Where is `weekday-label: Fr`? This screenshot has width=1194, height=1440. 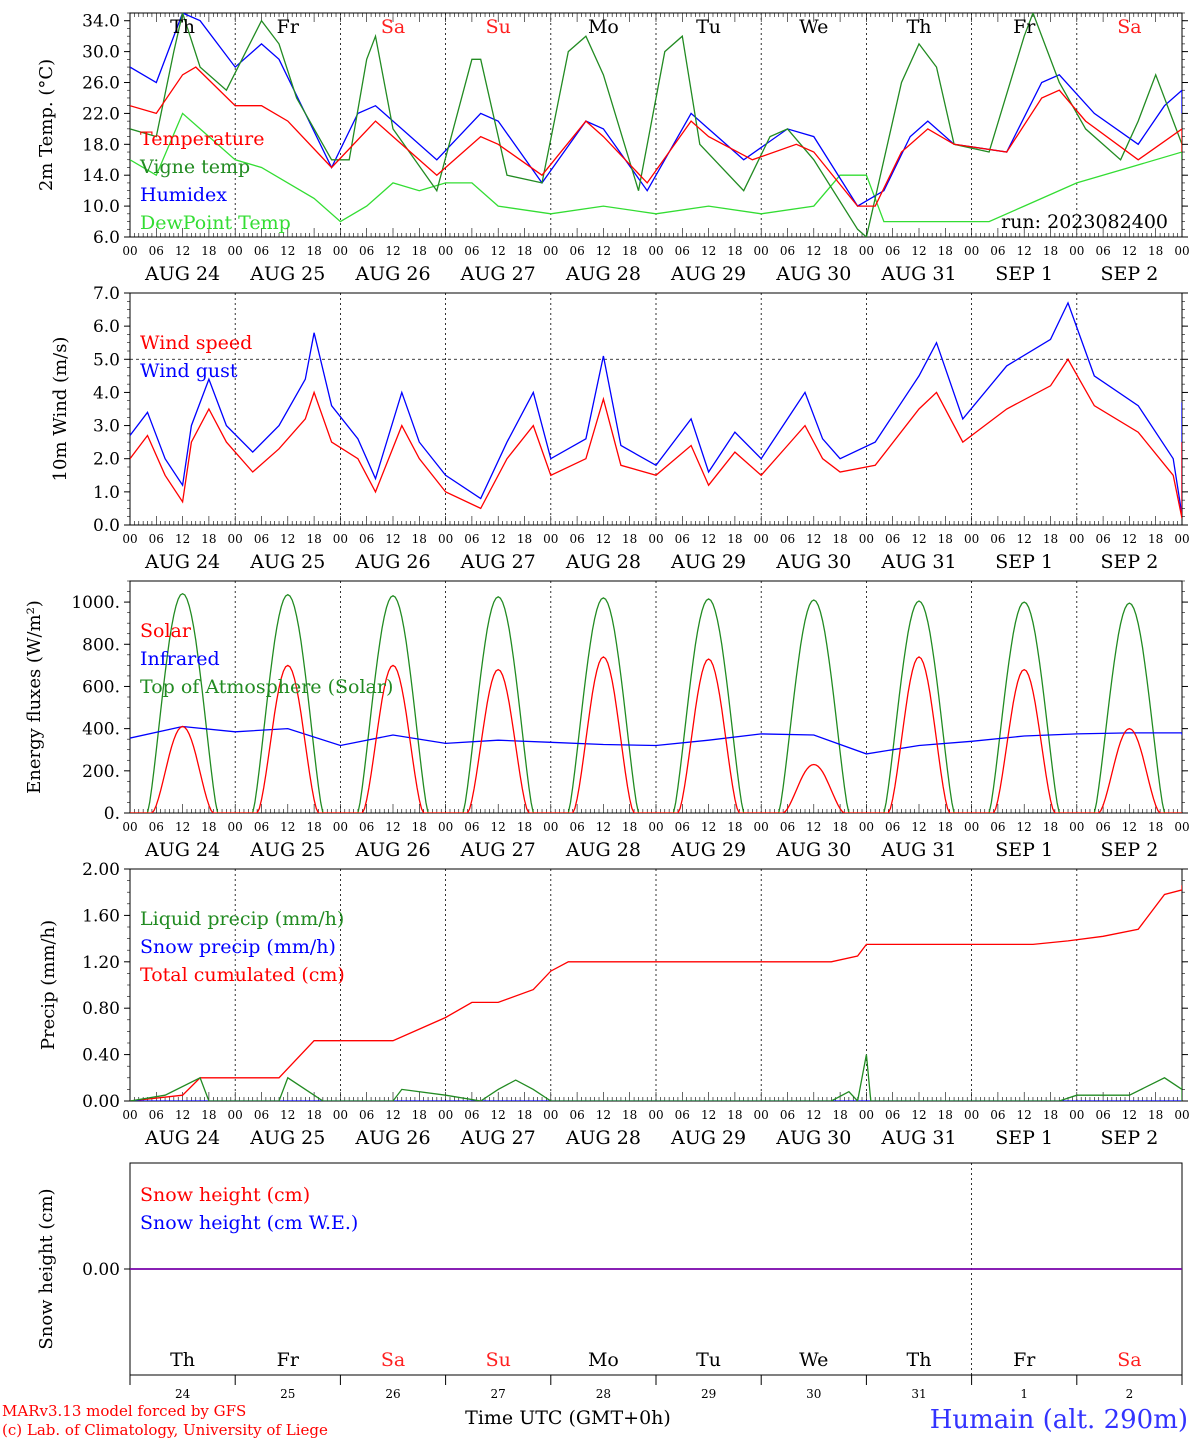
weekday-label: Fr is located at coordinates (288, 27).